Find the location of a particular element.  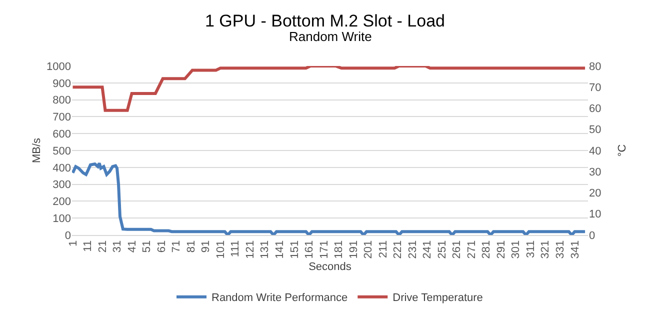

x-tick-label: 121 is located at coordinates (250, 249).